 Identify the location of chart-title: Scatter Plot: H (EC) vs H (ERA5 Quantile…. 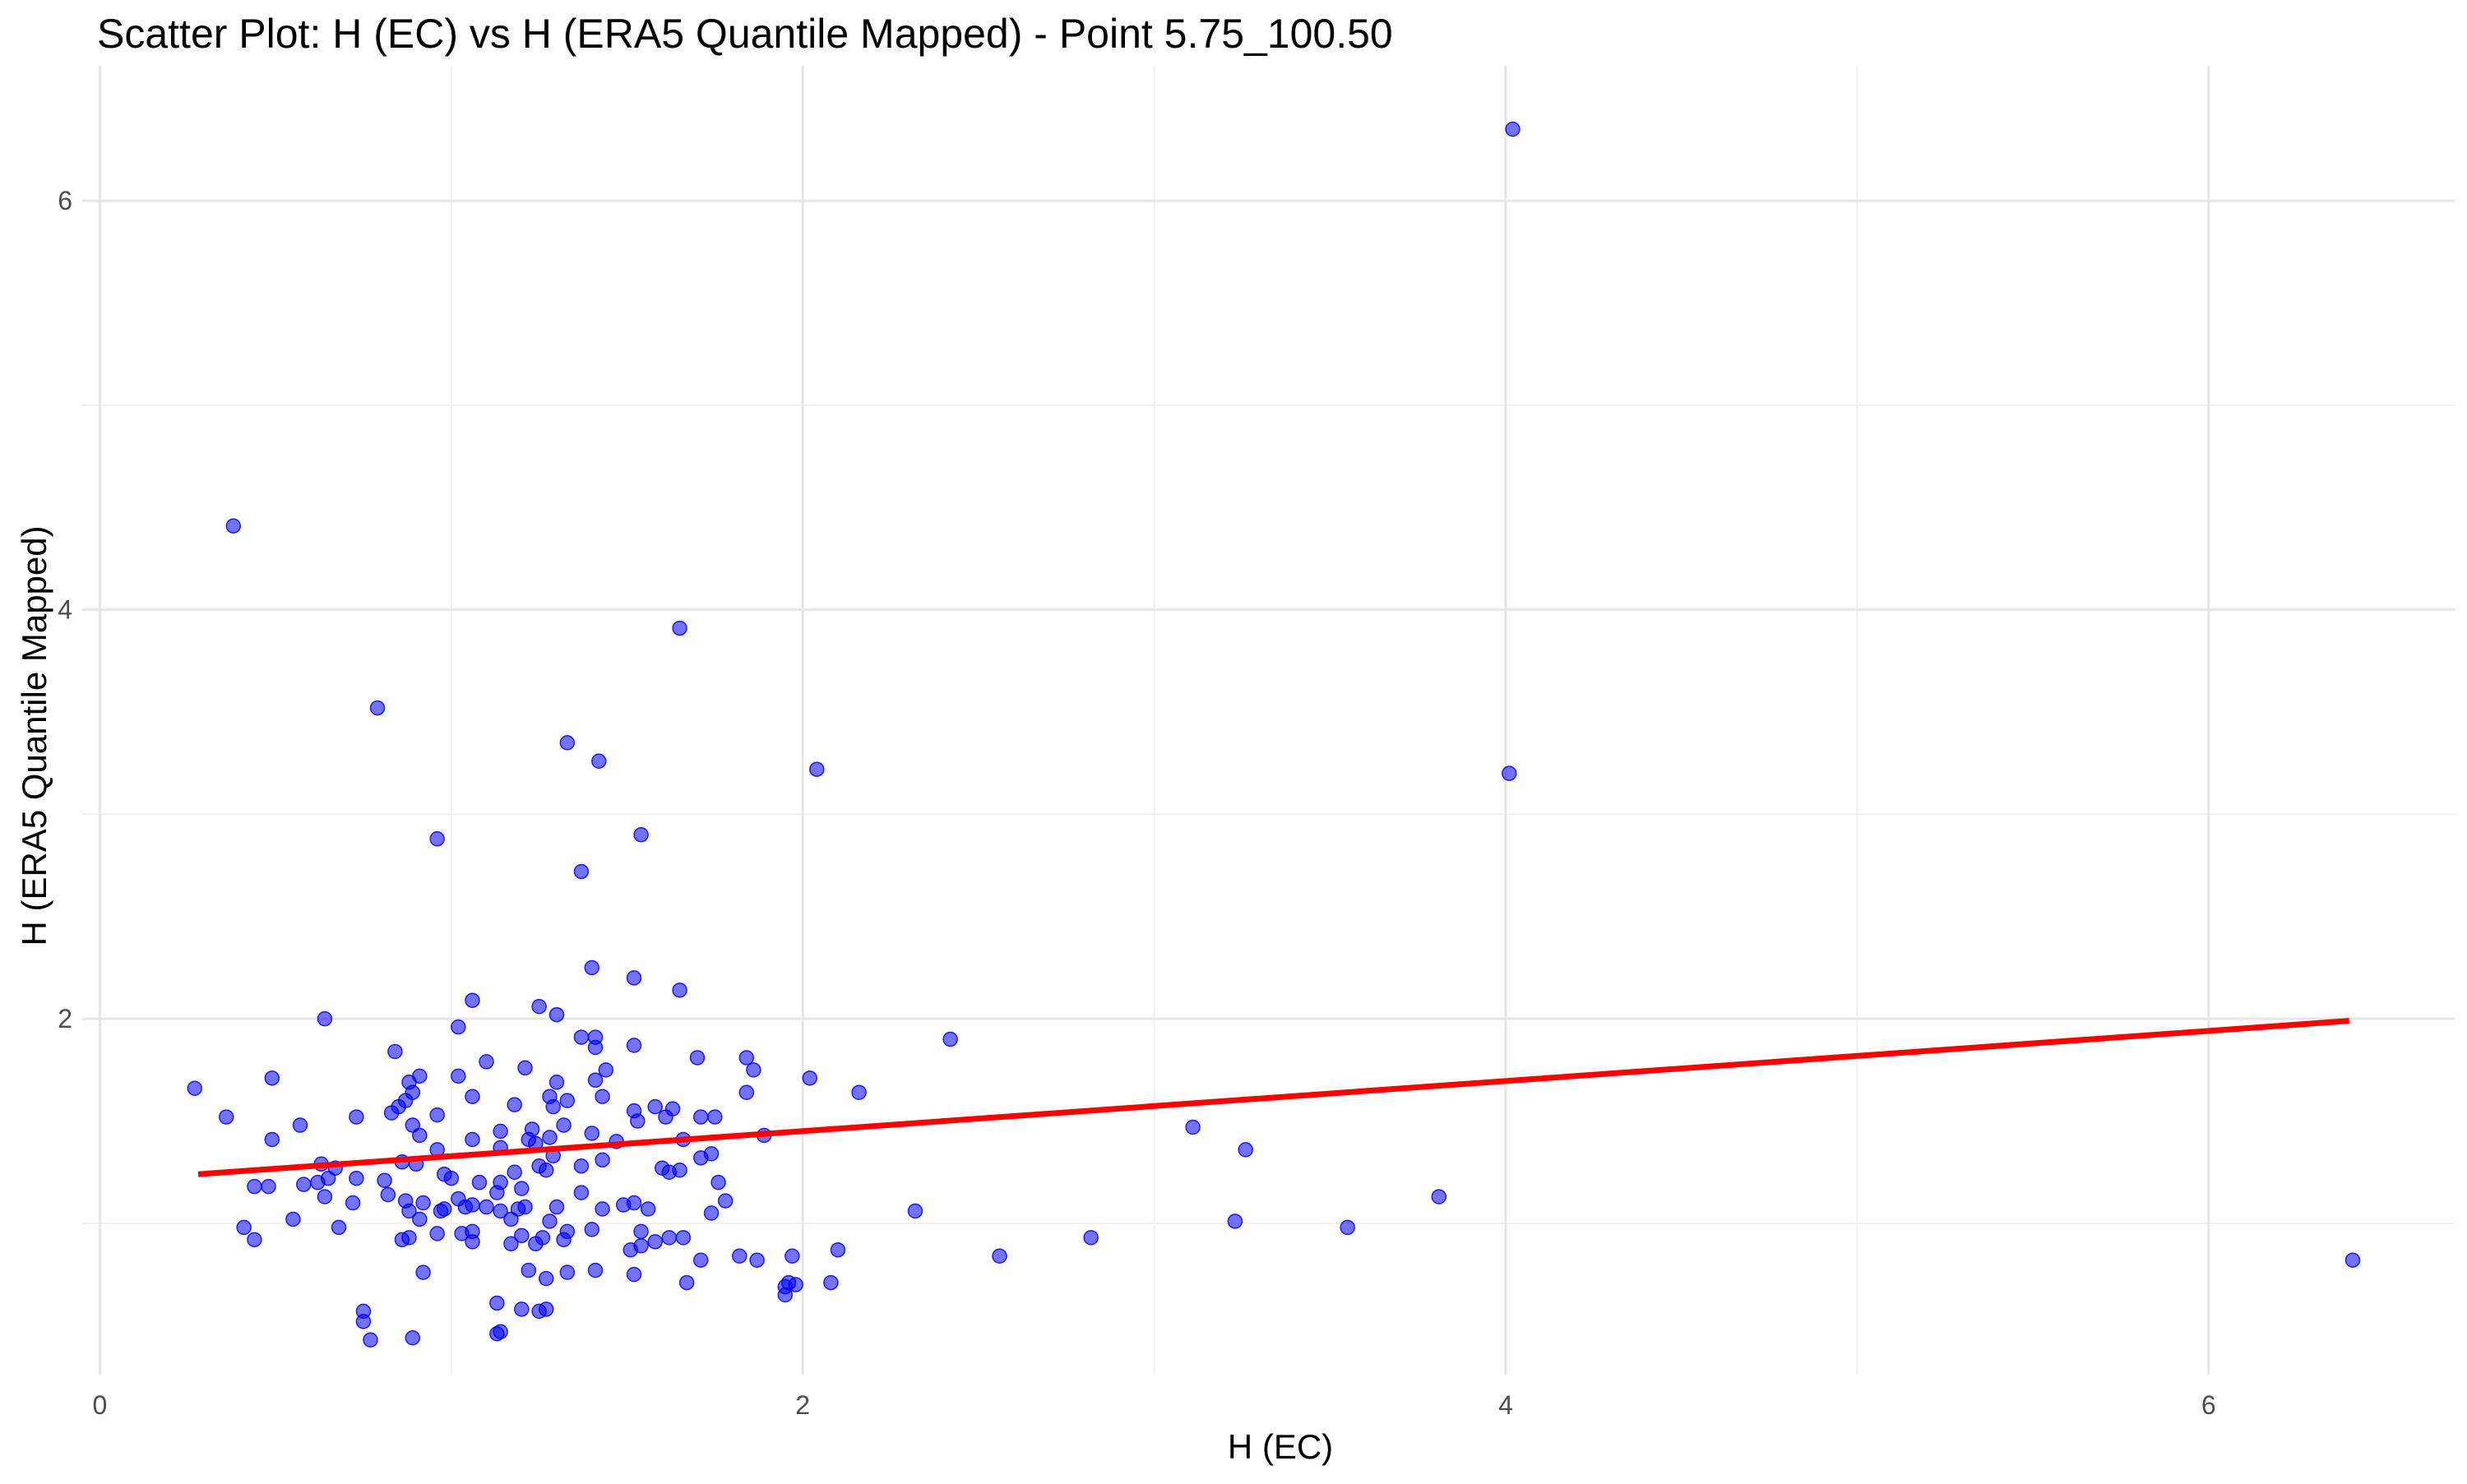
(745, 34).